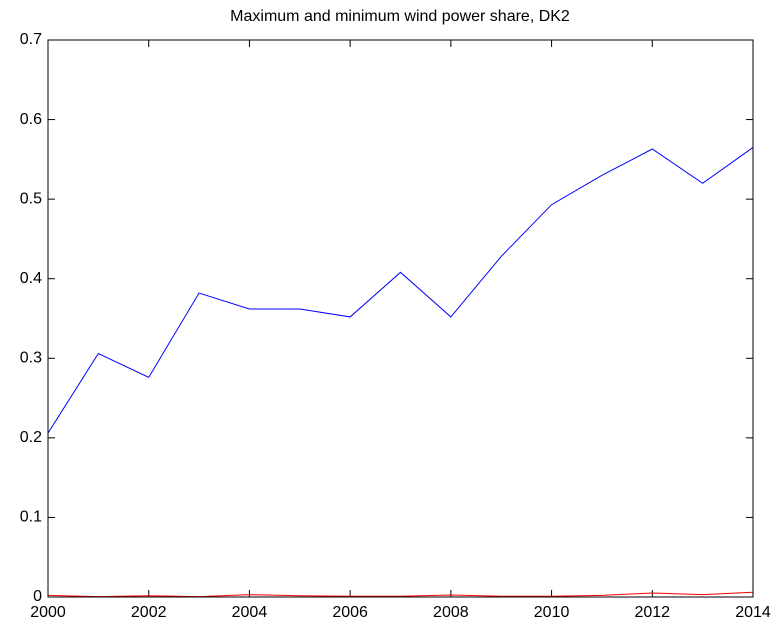  I want to click on data-line, so click(400, 594).